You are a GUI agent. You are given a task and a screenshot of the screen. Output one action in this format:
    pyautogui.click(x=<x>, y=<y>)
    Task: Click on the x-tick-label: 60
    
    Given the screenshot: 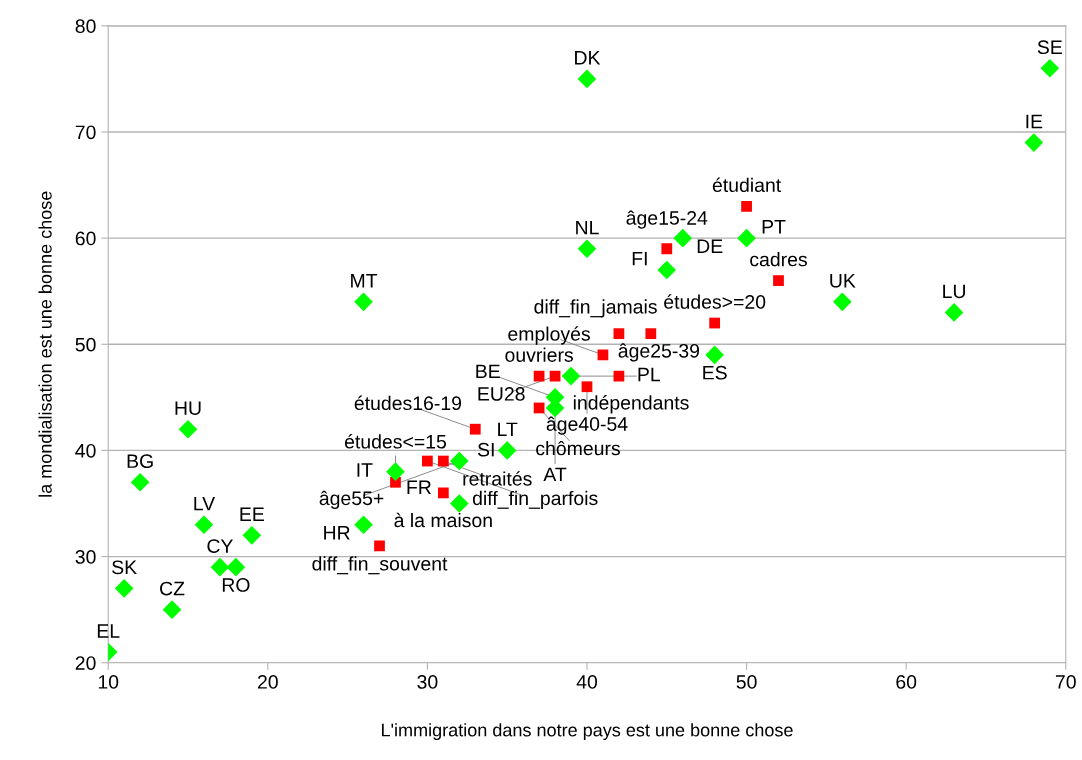 What is the action you would take?
    pyautogui.click(x=906, y=682)
    